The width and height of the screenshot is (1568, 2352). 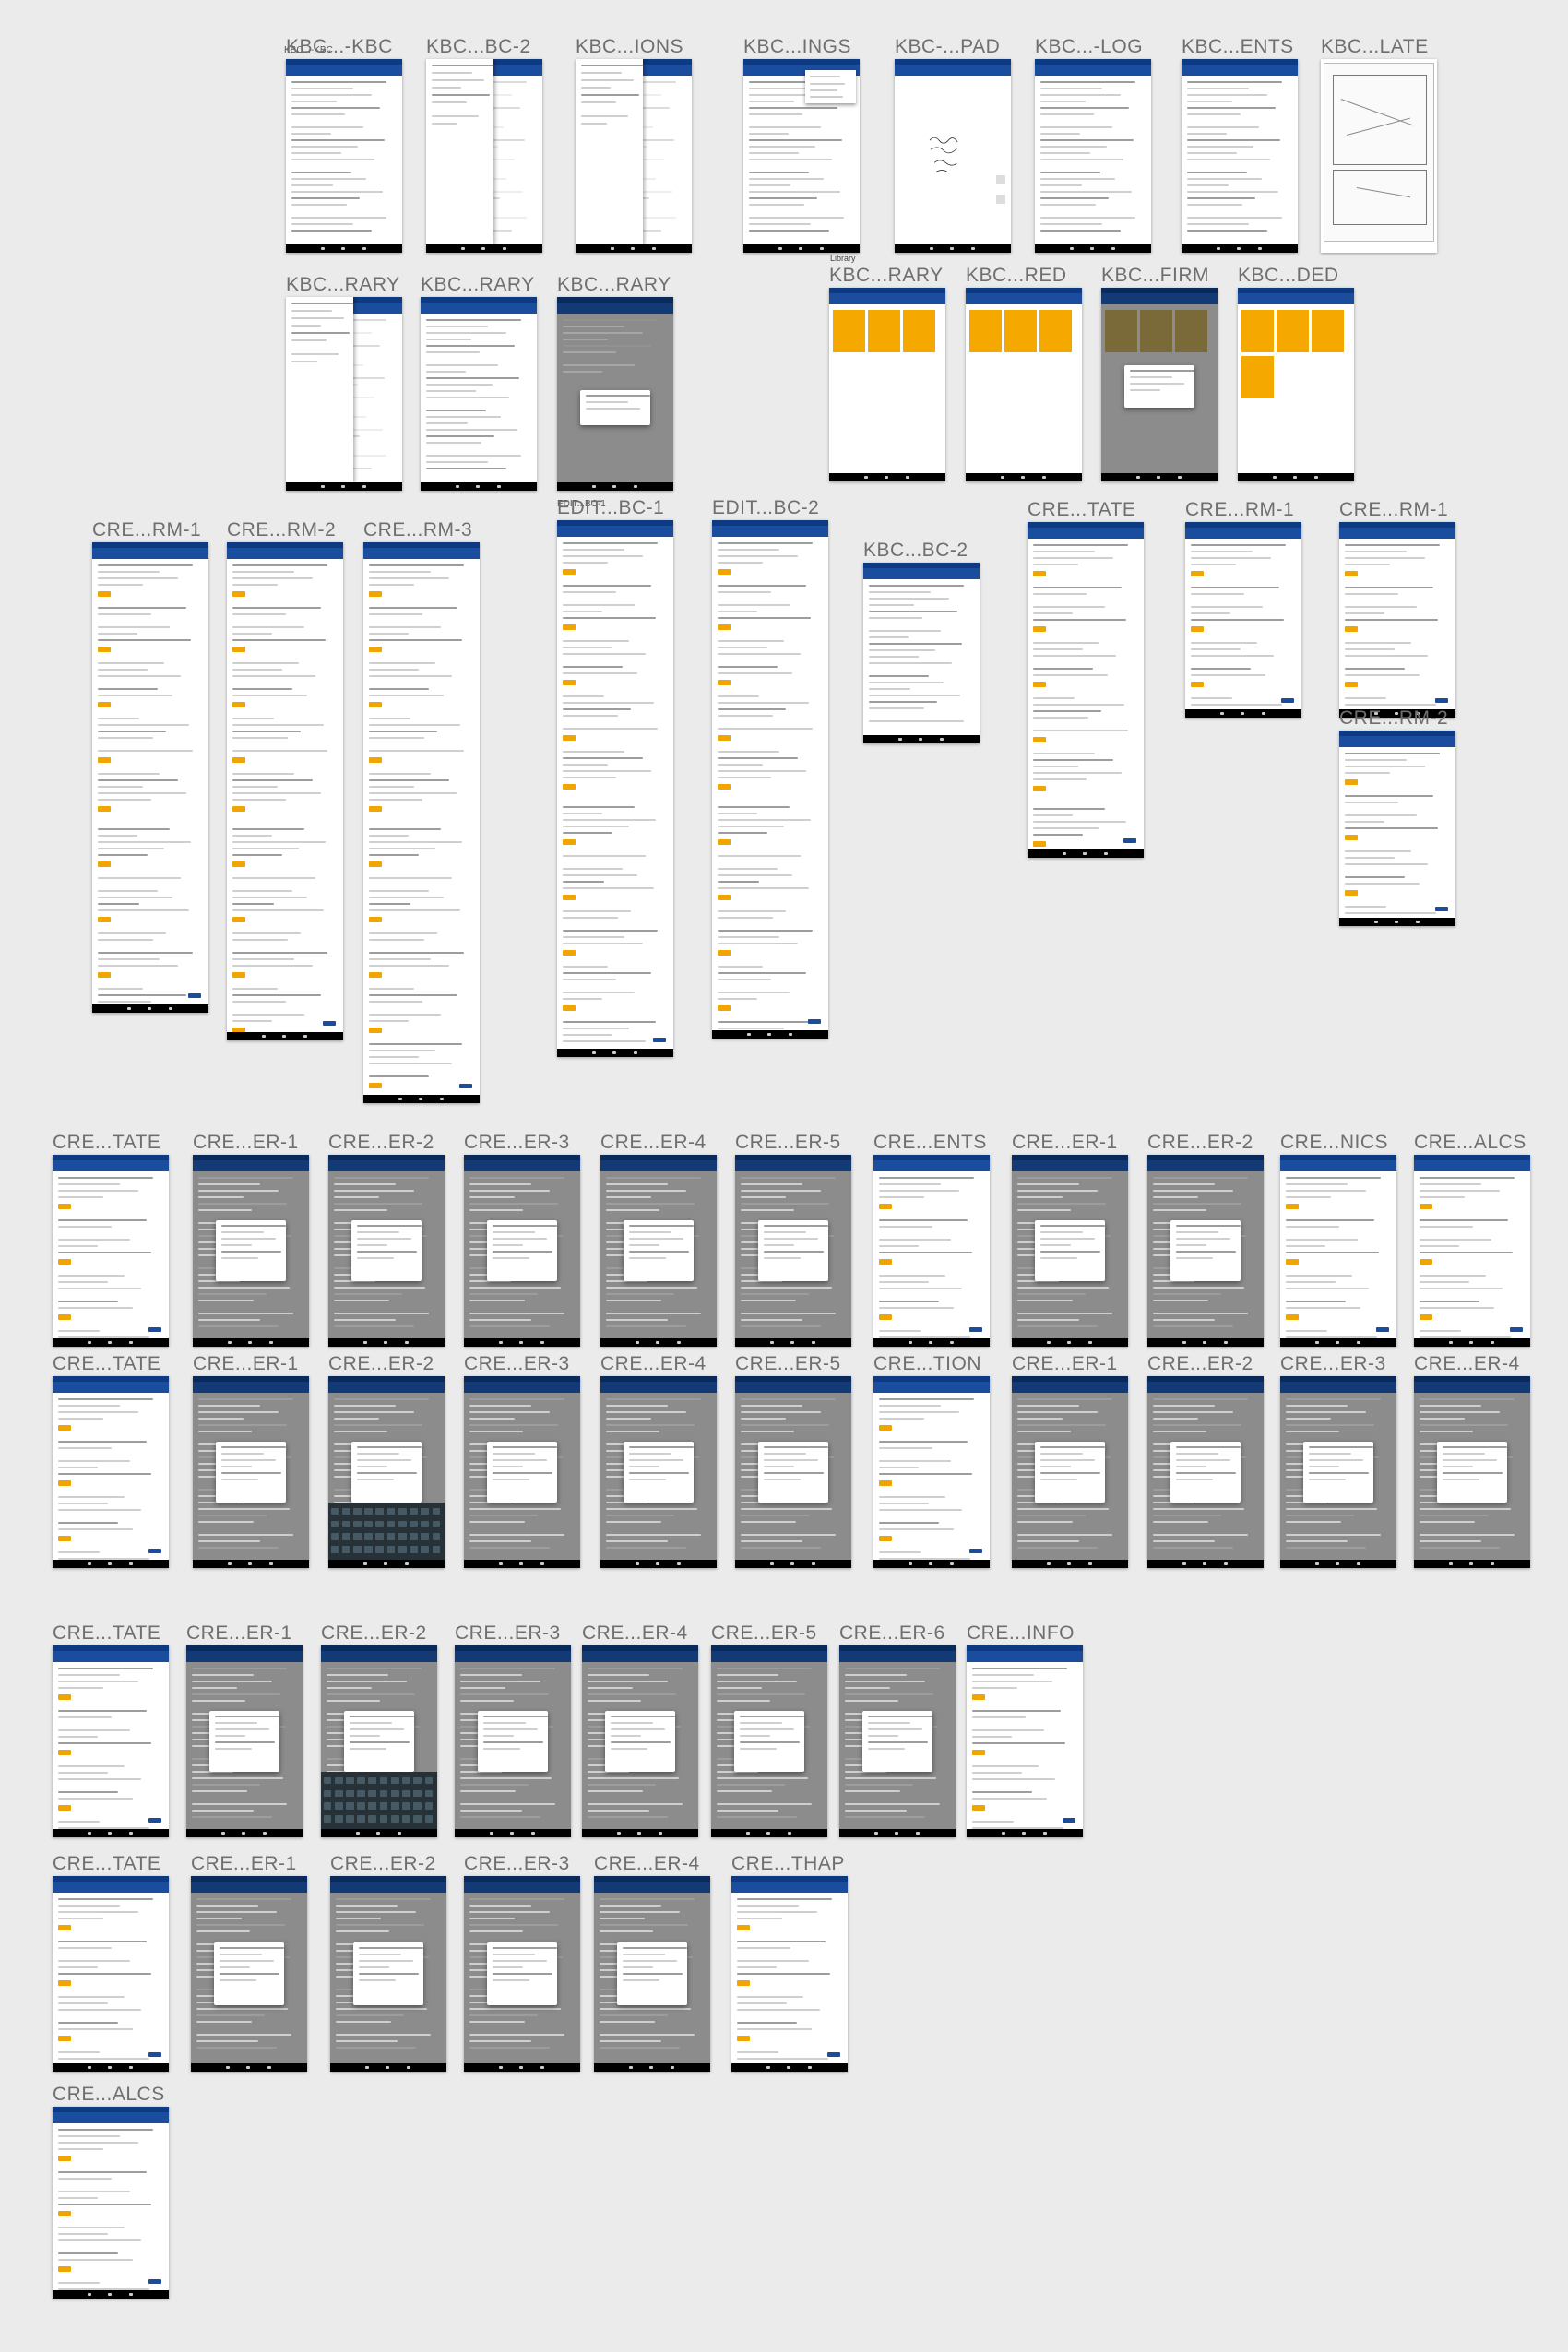 What do you see at coordinates (379, 1800) in the screenshot?
I see `soft-keyboard` at bounding box center [379, 1800].